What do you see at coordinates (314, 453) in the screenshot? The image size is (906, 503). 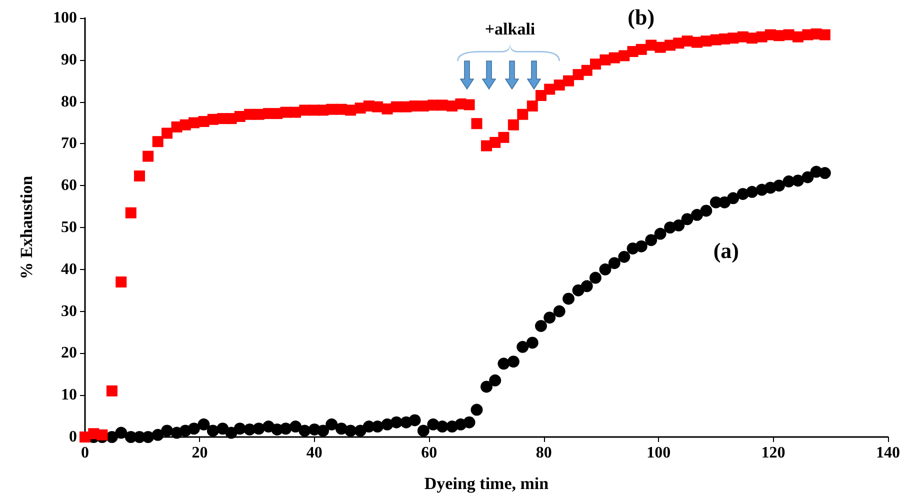 I see `x-tick-label: 40` at bounding box center [314, 453].